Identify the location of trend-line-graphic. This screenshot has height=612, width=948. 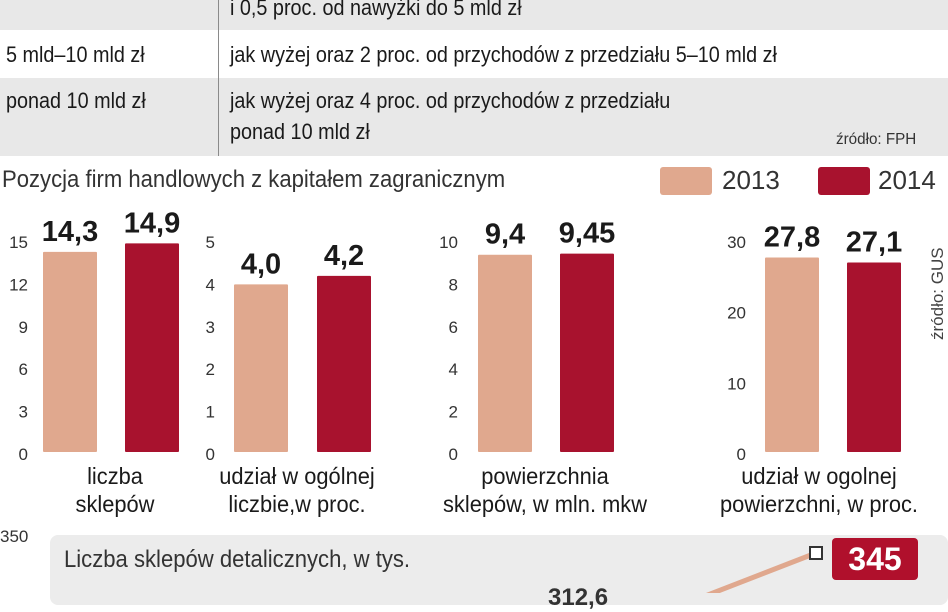
(764, 569).